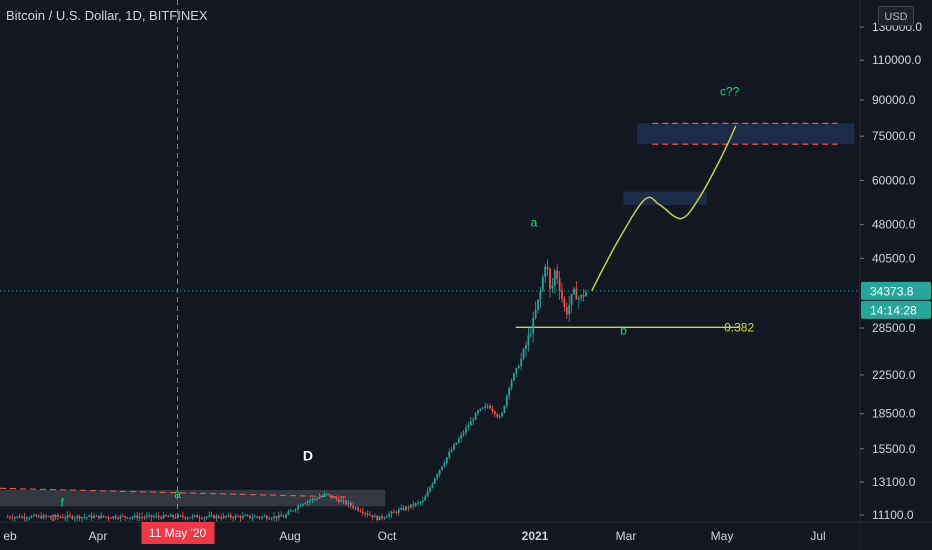  What do you see at coordinates (98, 536) in the screenshot?
I see `time-tick-label: Apr` at bounding box center [98, 536].